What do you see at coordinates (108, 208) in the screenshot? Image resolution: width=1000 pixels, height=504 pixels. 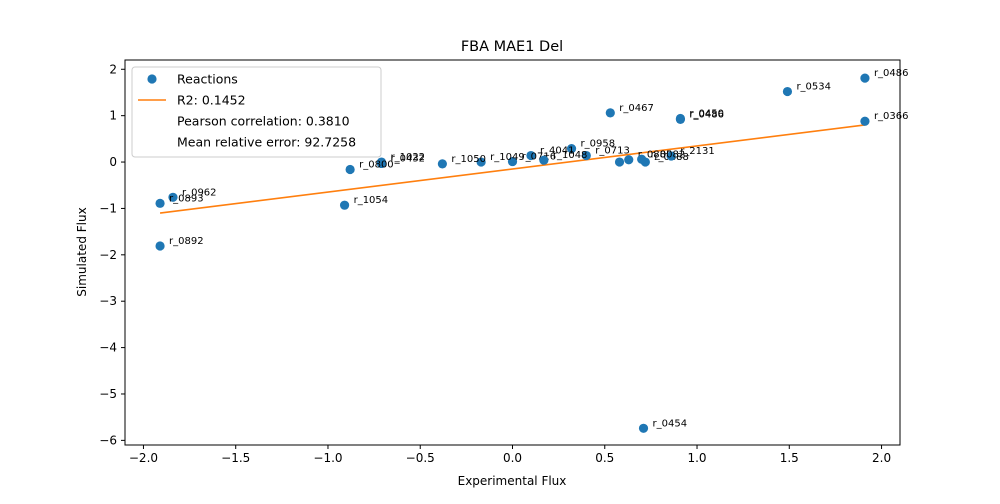 I see `y-tick-label: −1` at bounding box center [108, 208].